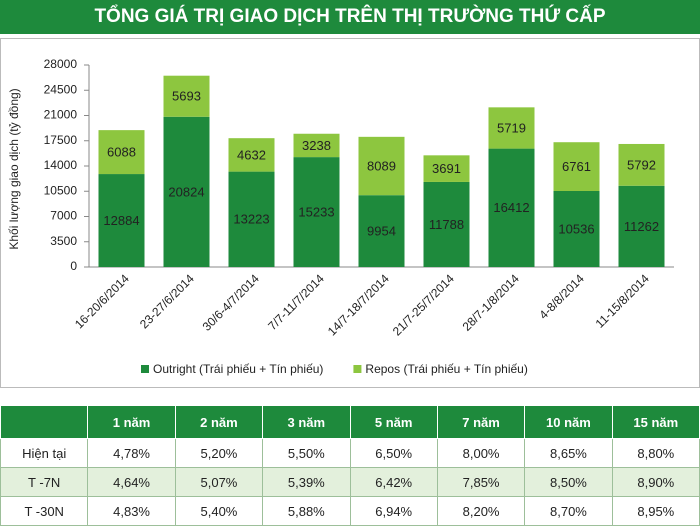  What do you see at coordinates (568, 482) in the screenshot?
I see `table-cell: 8,50%` at bounding box center [568, 482].